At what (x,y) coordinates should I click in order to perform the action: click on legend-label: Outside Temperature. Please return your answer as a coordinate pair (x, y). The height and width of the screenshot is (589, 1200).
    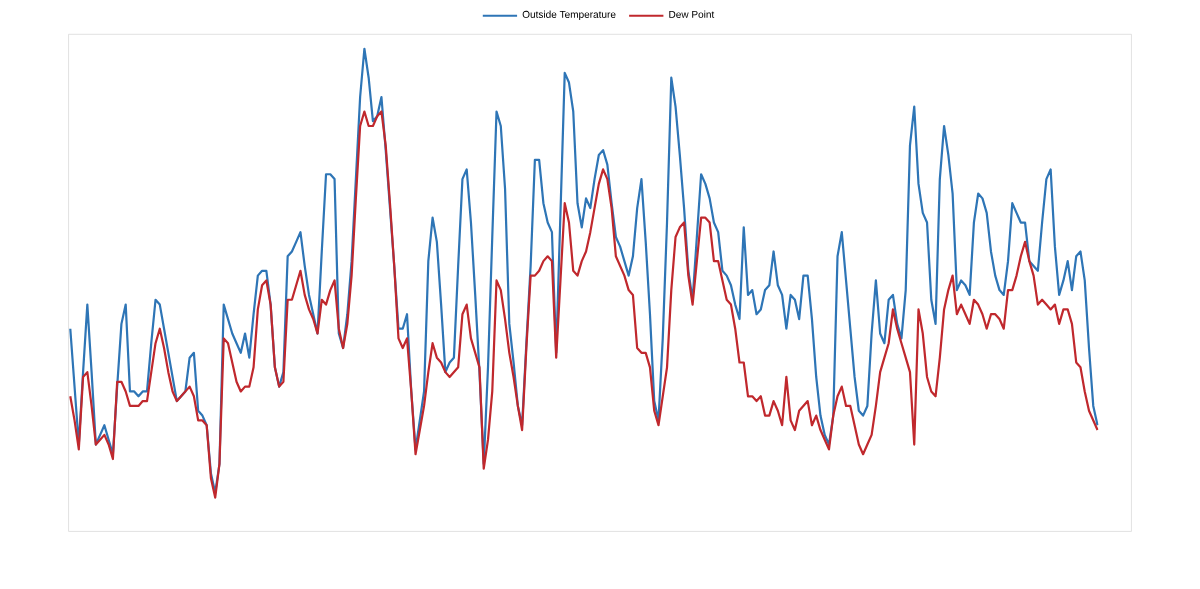
    Looking at the image, I should click on (569, 15).